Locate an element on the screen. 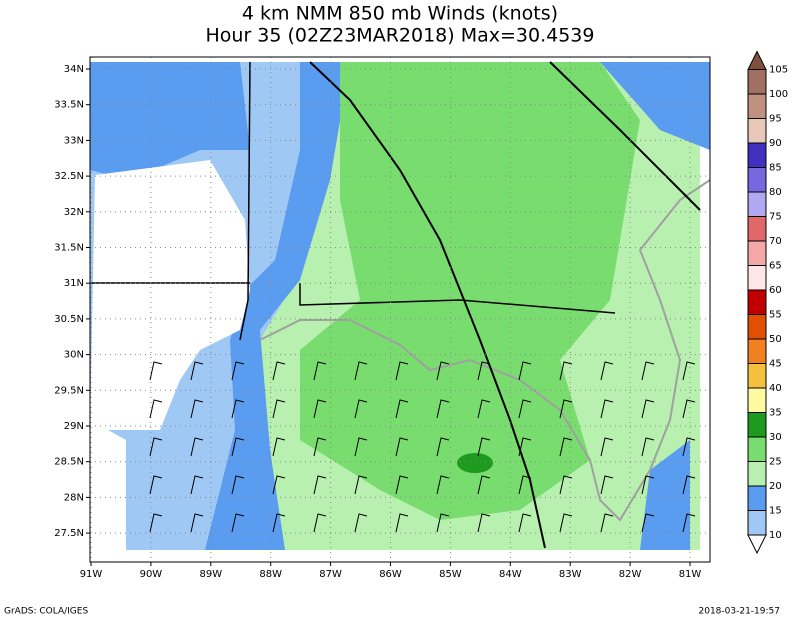  lon-label: 84W is located at coordinates (510, 574).